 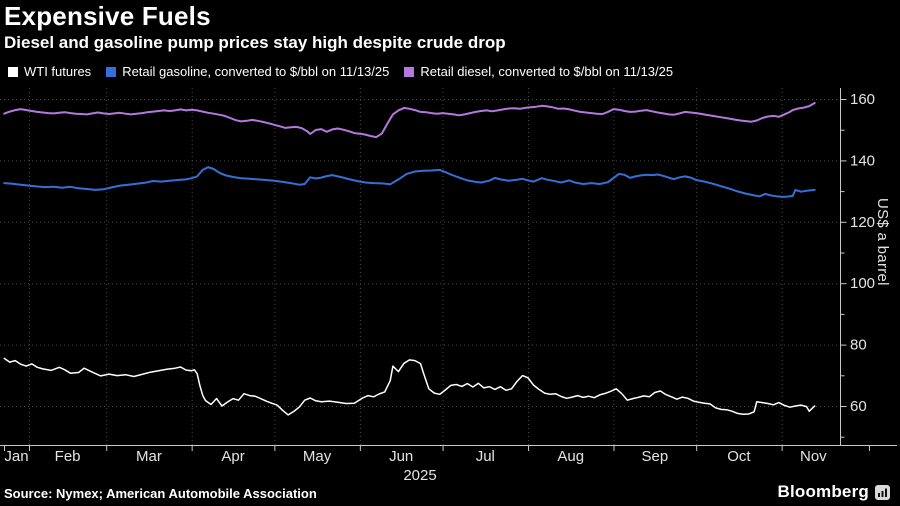 I want to click on y-tick-label: 160, so click(x=862, y=99).